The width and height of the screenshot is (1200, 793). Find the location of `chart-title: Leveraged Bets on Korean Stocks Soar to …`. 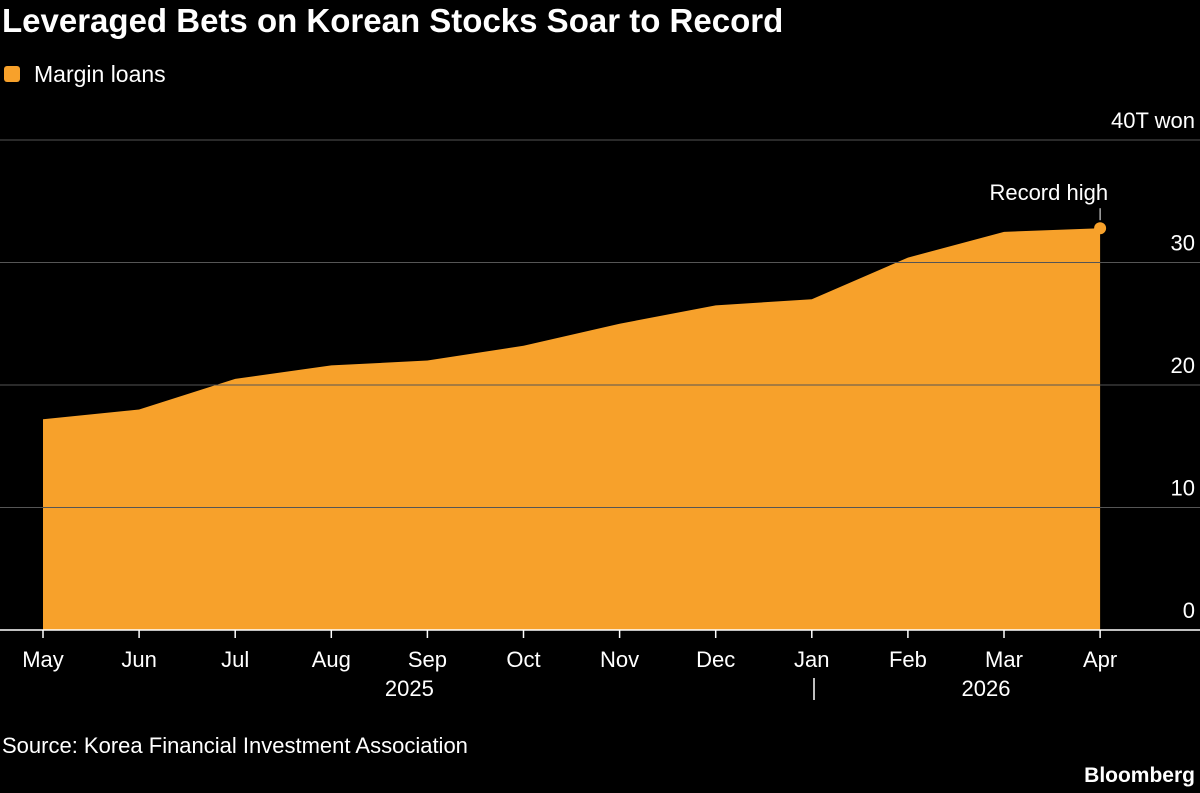

chart-title: Leveraged Bets on Korean Stocks Soar to … is located at coordinates (392, 20).